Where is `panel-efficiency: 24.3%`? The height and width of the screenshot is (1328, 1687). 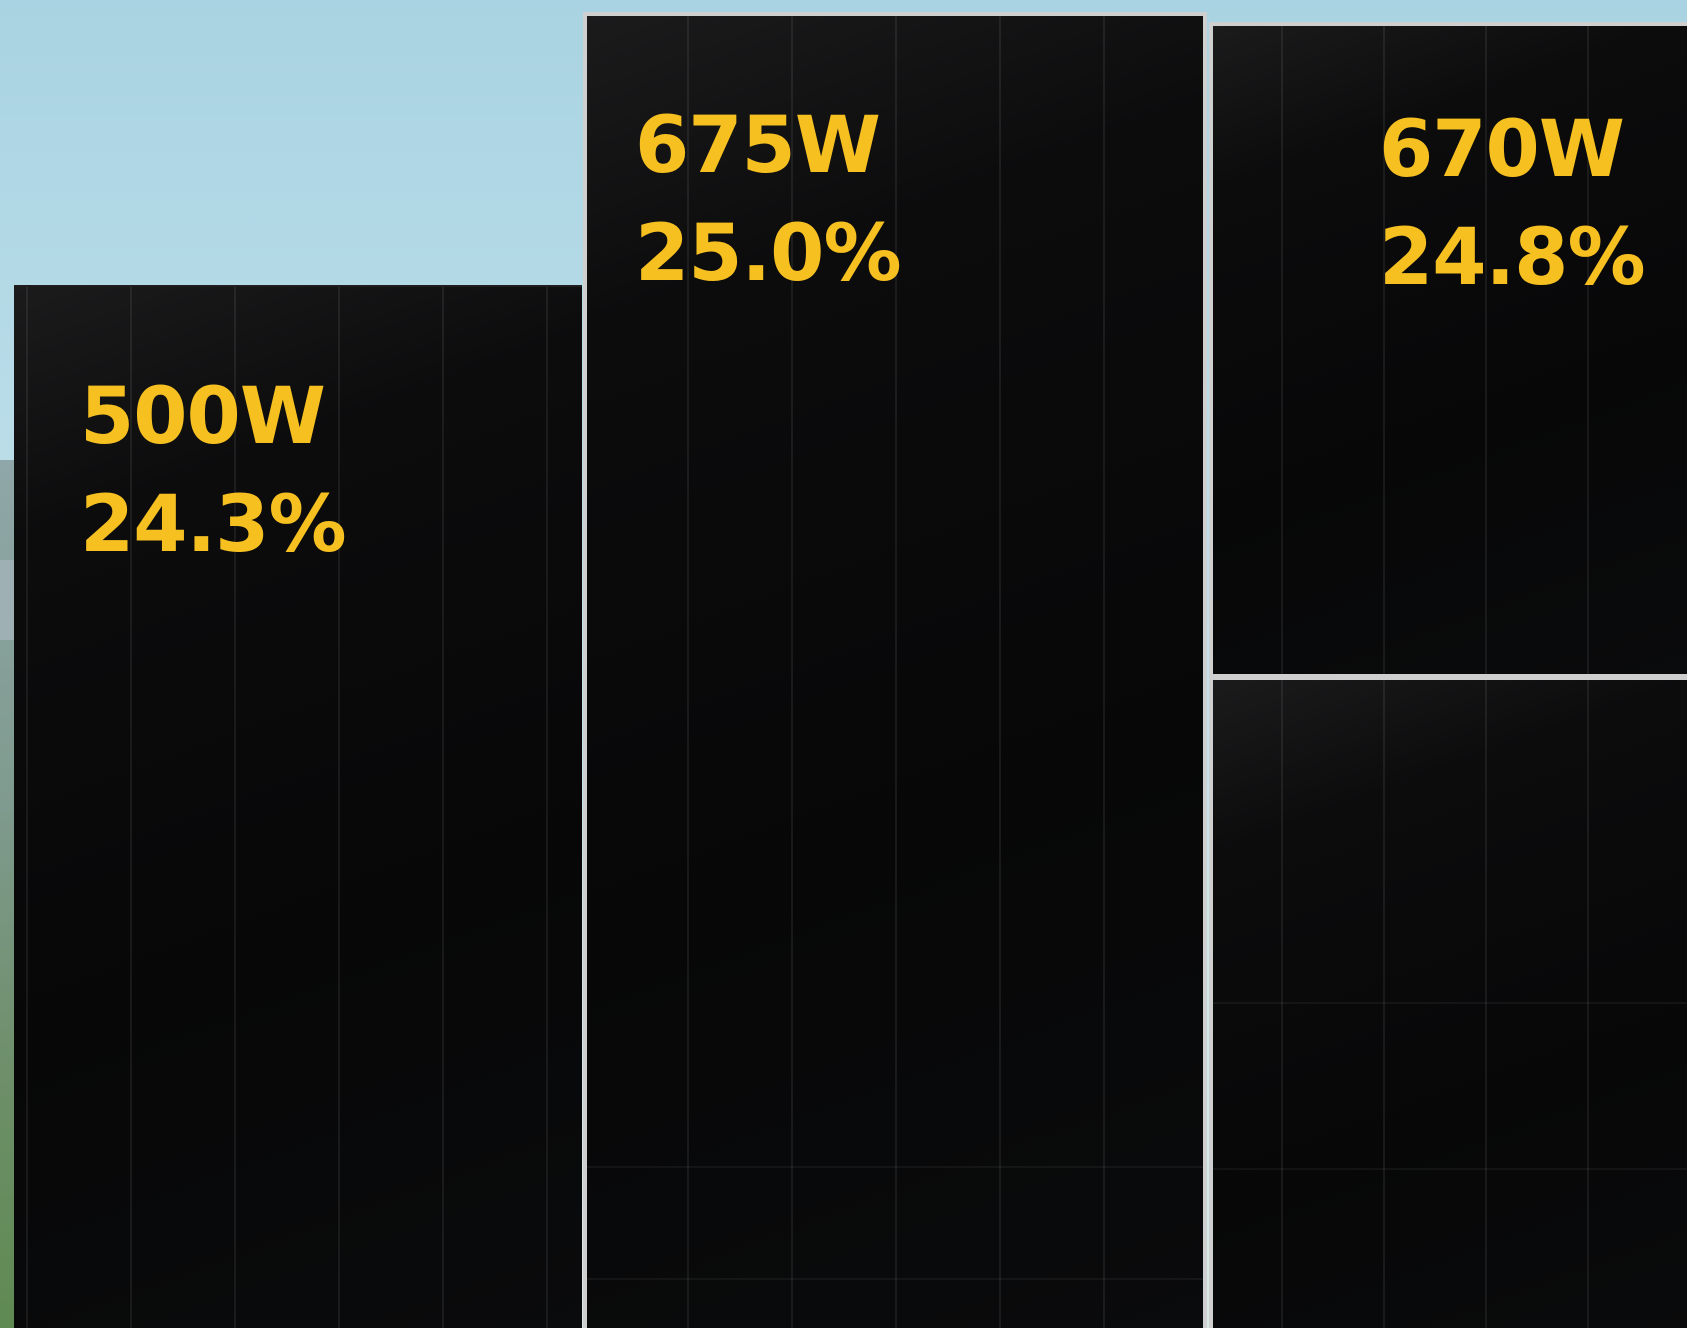
panel-efficiency: 24.3% is located at coordinates (213, 525).